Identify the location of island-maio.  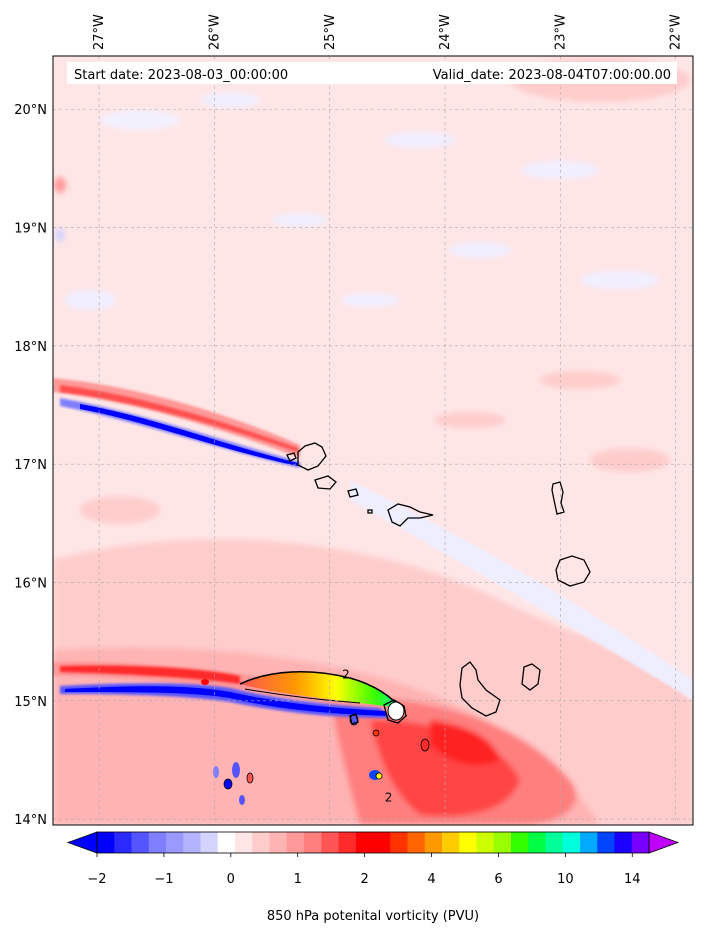
(531, 677).